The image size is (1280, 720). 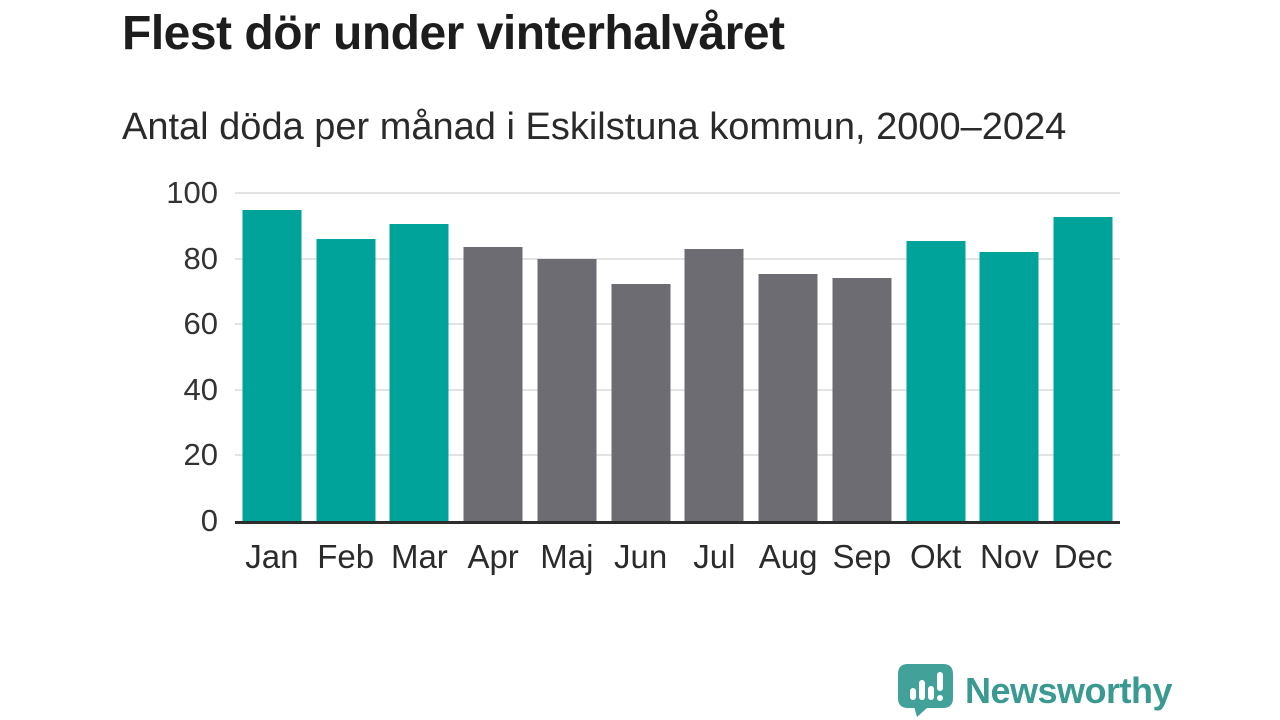 I want to click on newsworthy-logo-icon, so click(x=925, y=690).